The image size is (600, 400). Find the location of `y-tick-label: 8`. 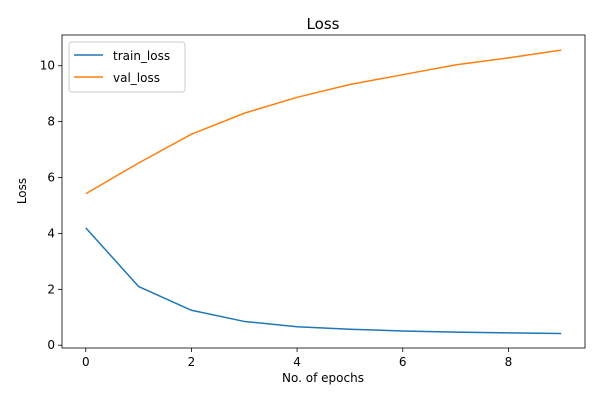

y-tick-label: 8 is located at coordinates (51, 122).